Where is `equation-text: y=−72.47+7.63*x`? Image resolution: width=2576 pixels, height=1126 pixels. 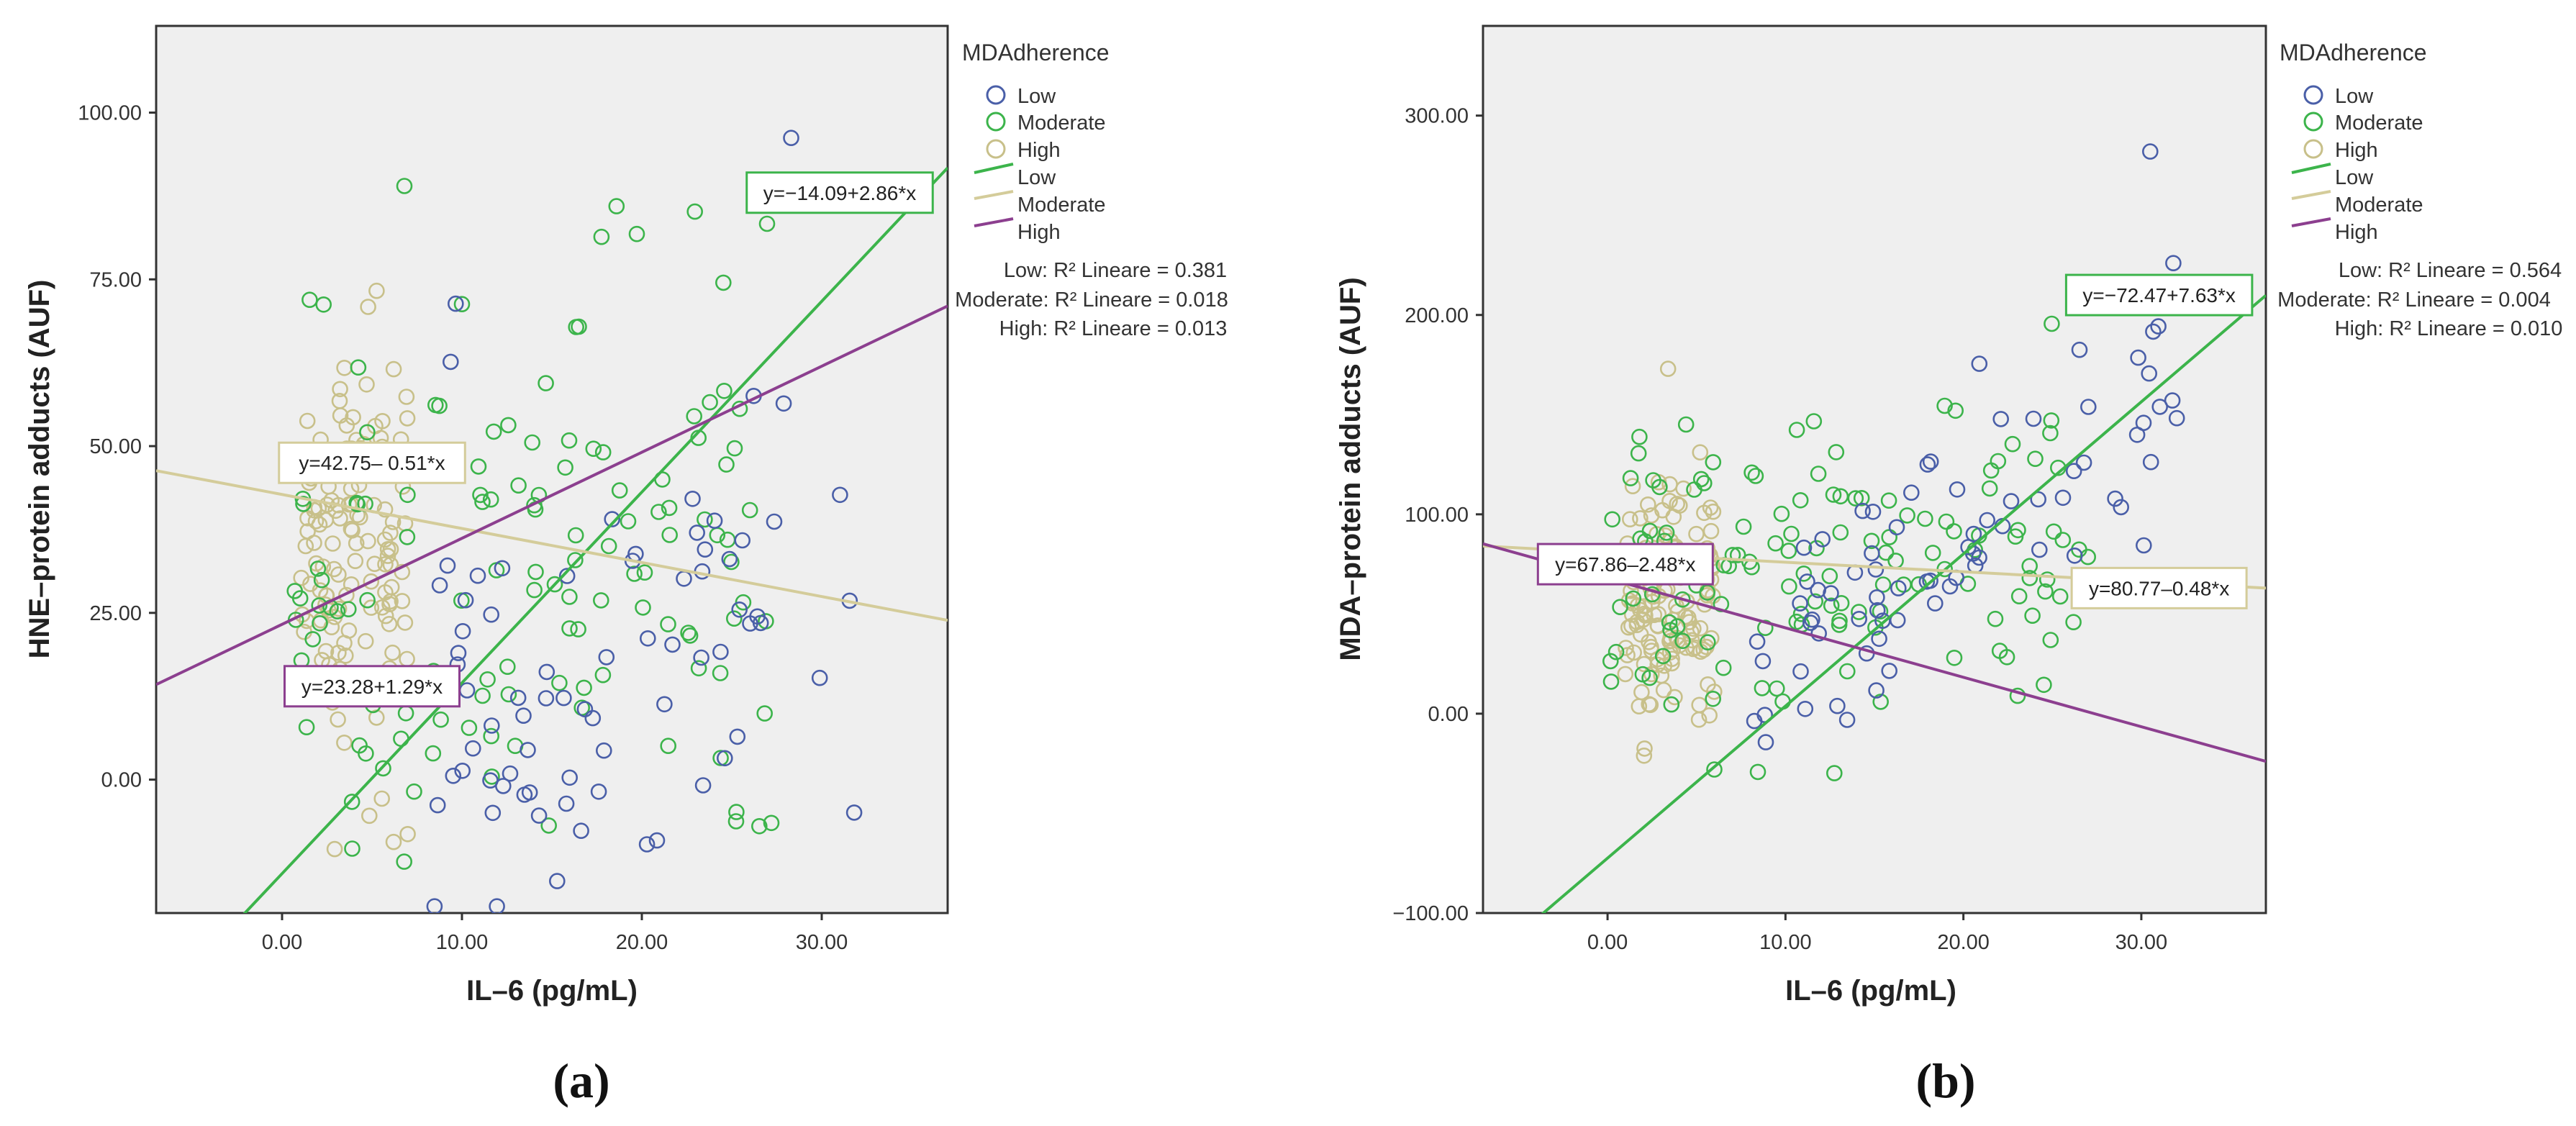
equation-text: y=−72.47+7.63*x is located at coordinates (2159, 295).